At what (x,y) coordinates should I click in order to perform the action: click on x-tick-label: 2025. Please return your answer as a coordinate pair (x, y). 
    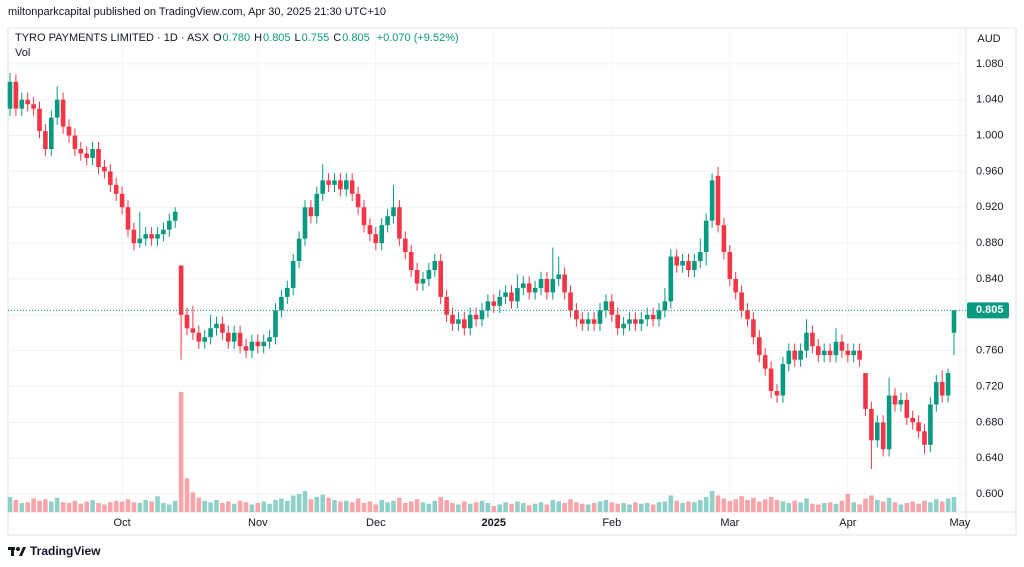
    Looking at the image, I should click on (494, 523).